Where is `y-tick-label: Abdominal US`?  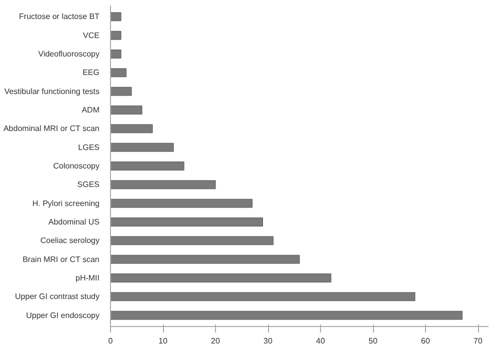 y-tick-label: Abdominal US is located at coordinates (74, 221).